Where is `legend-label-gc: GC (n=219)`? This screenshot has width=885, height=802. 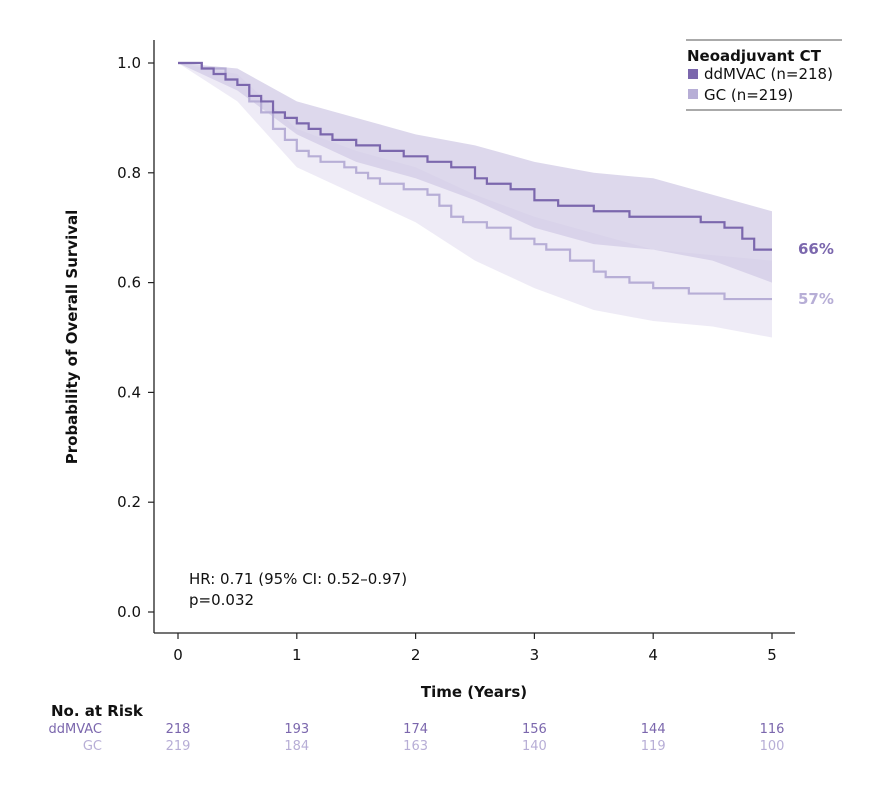
legend-label-gc: GC (n=219) is located at coordinates (748, 95).